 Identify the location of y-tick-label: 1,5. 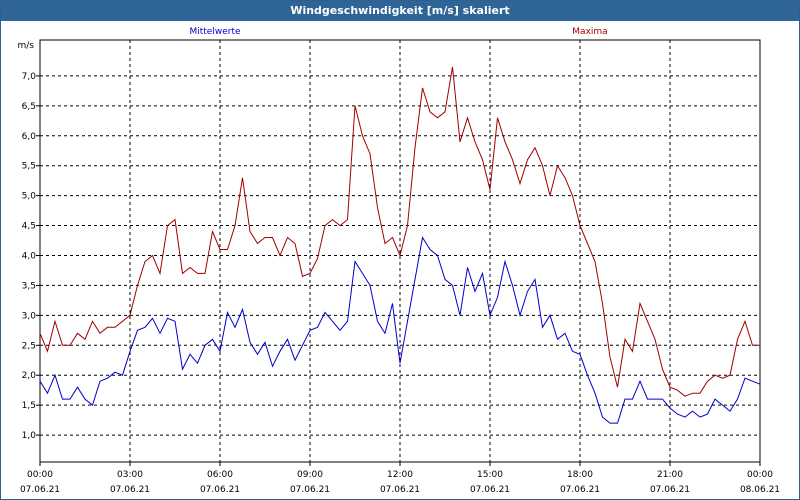
(29, 406).